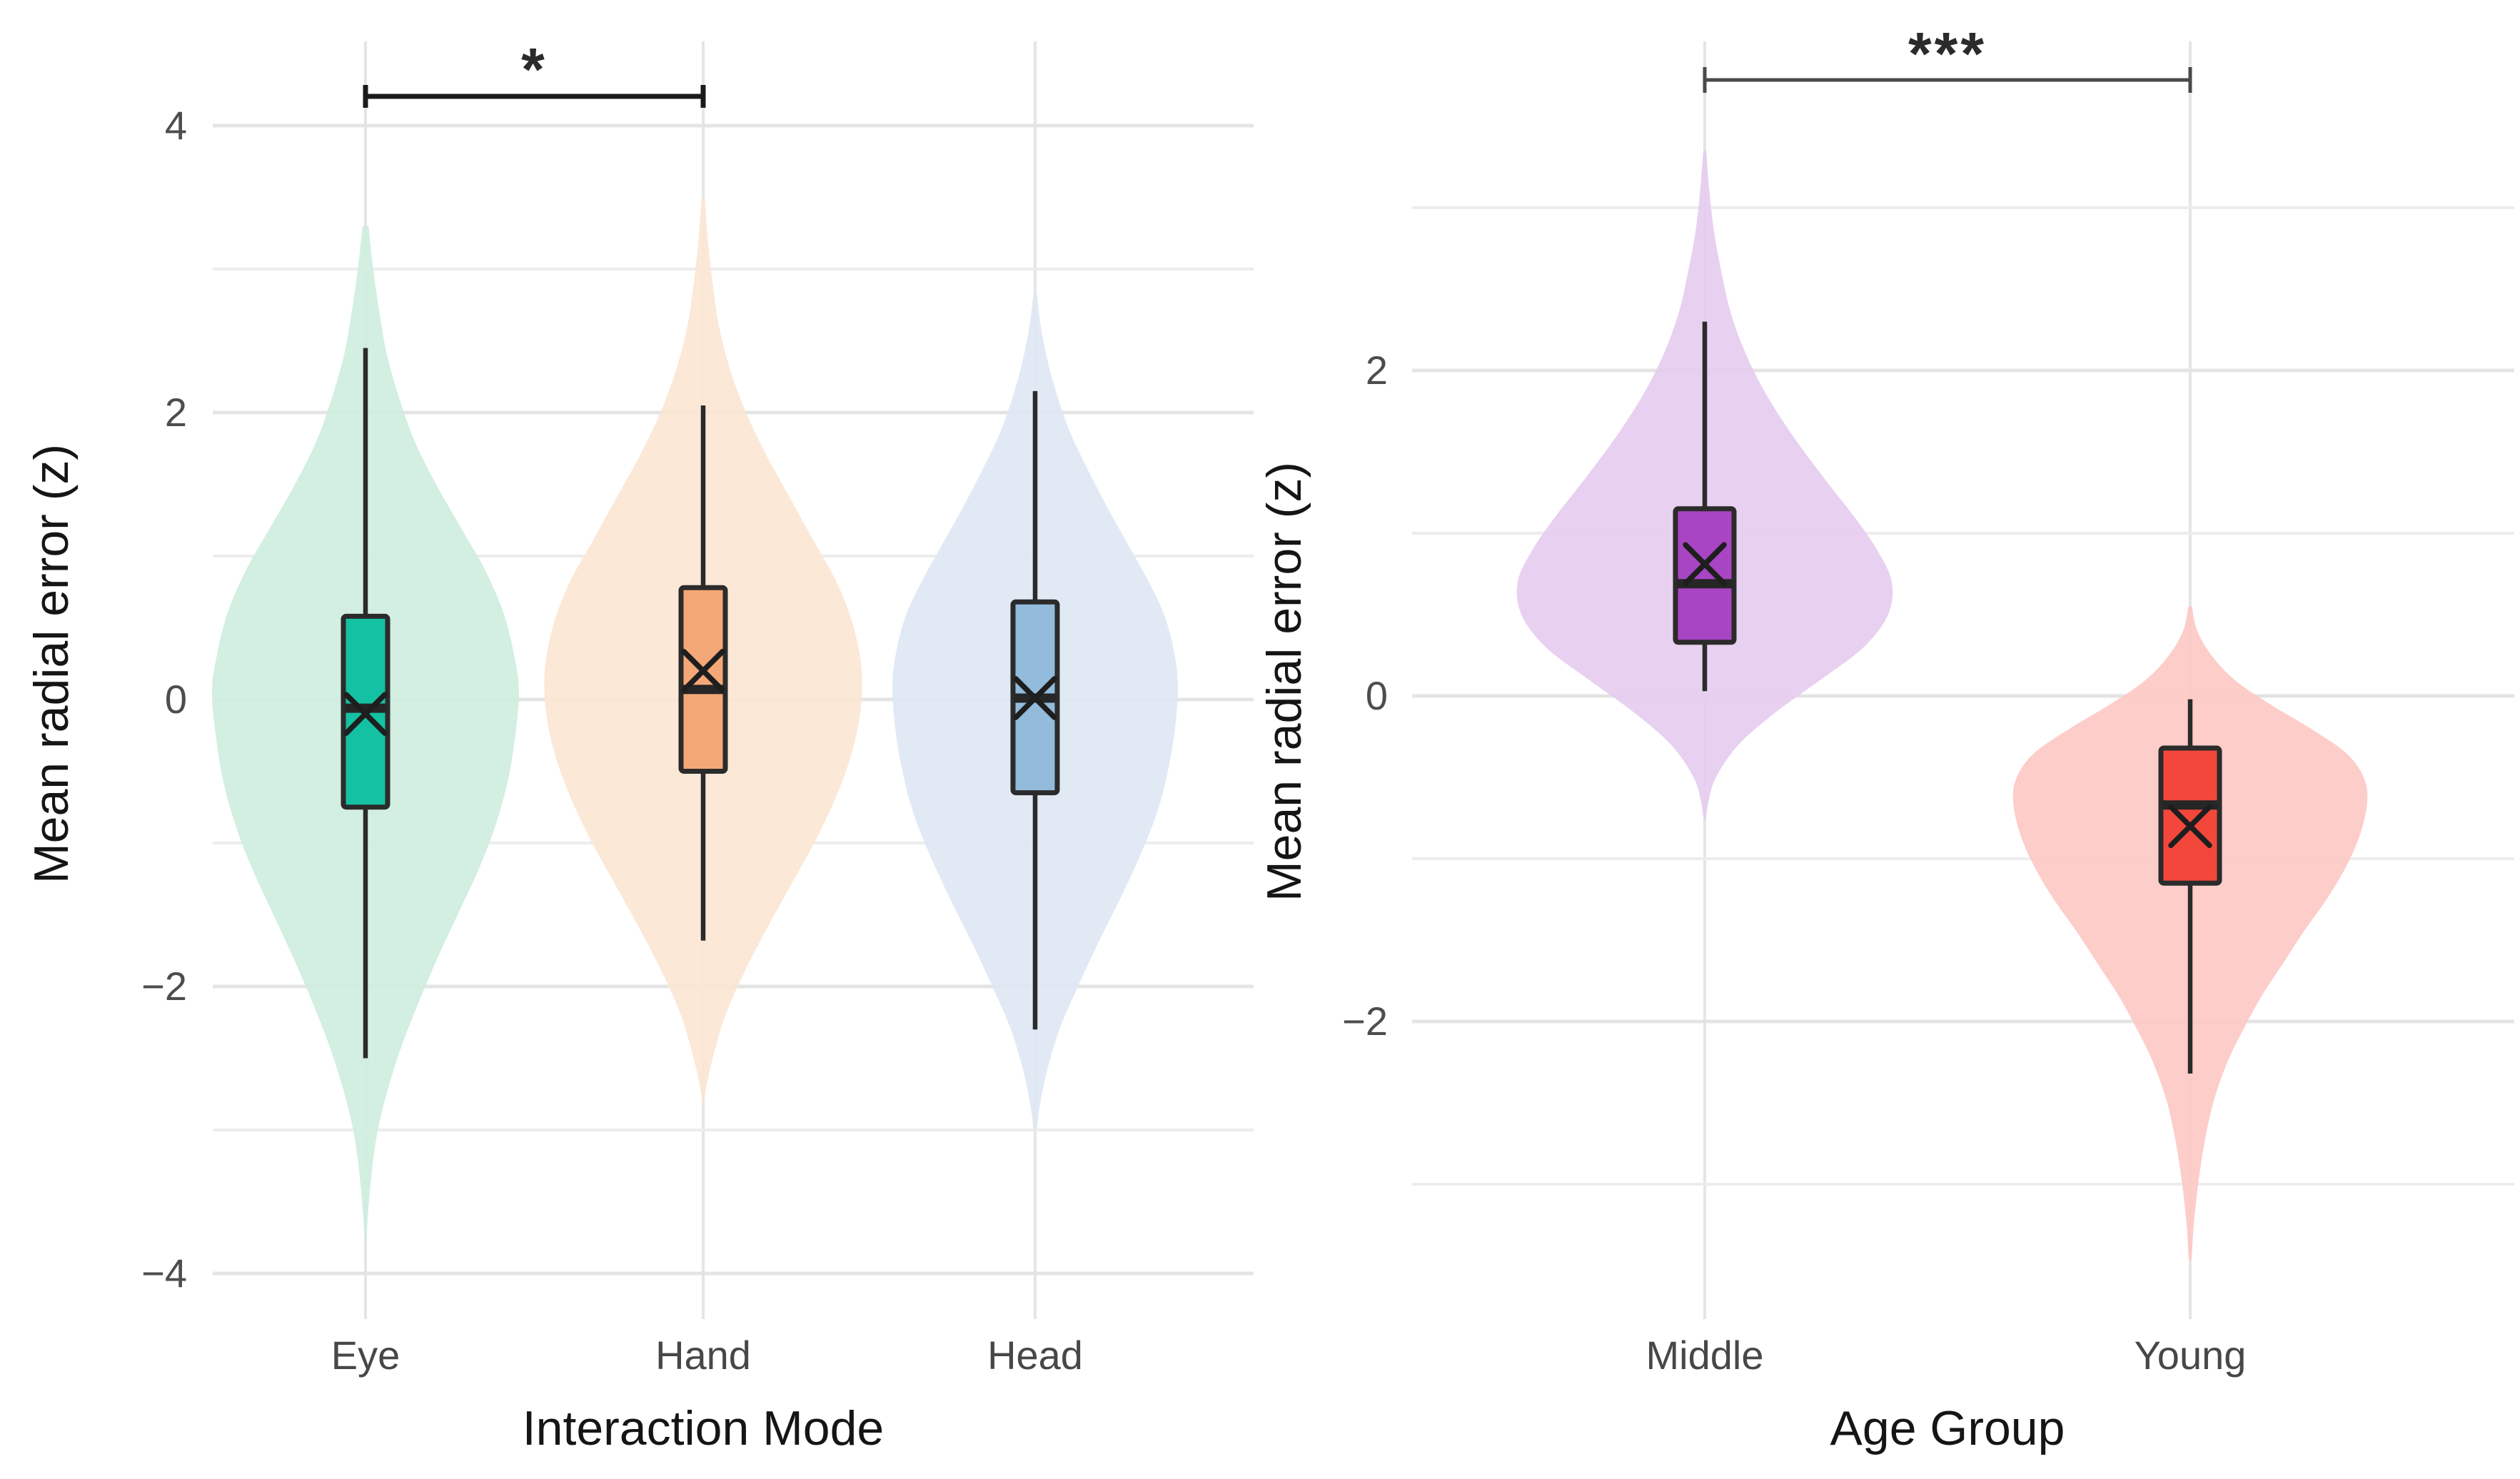 This screenshot has height=1479, width=2520. Describe the element at coordinates (703, 671) in the screenshot. I see `mean-marker-hand` at that location.